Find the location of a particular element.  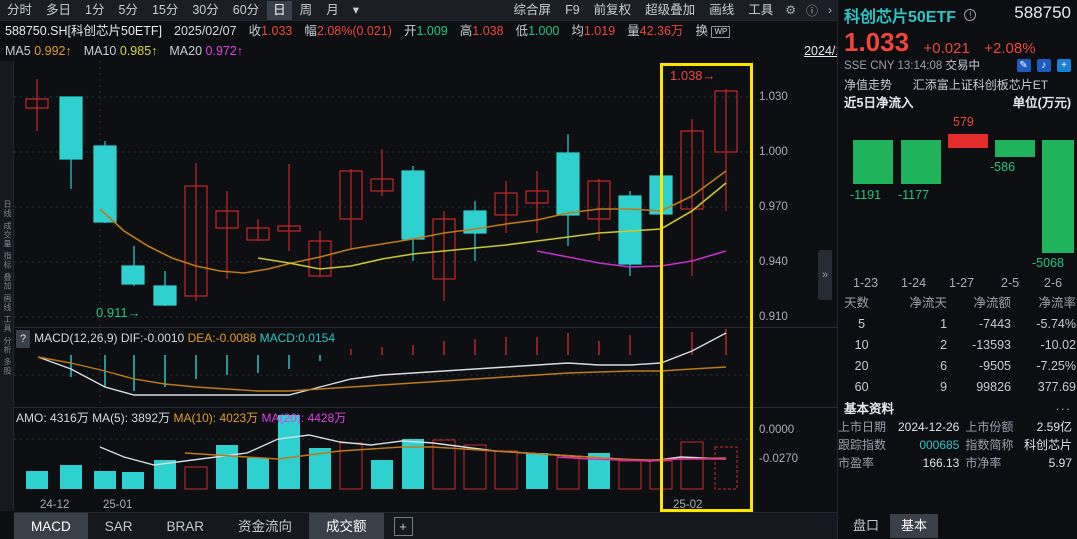

tool-drawline: 画线 is located at coordinates (722, 9).